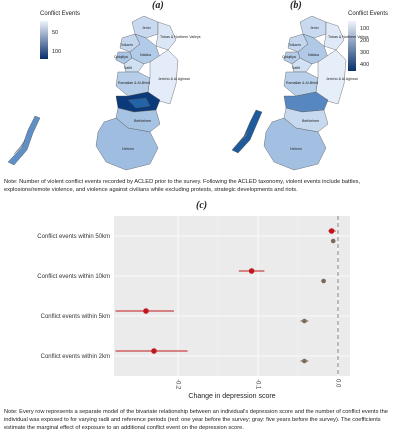 This screenshot has height=440, width=400. What do you see at coordinates (302, 83) in the screenshot?
I see `map-label-ramallah-b: Ramallah & Al-Bireh` at bounding box center [302, 83].